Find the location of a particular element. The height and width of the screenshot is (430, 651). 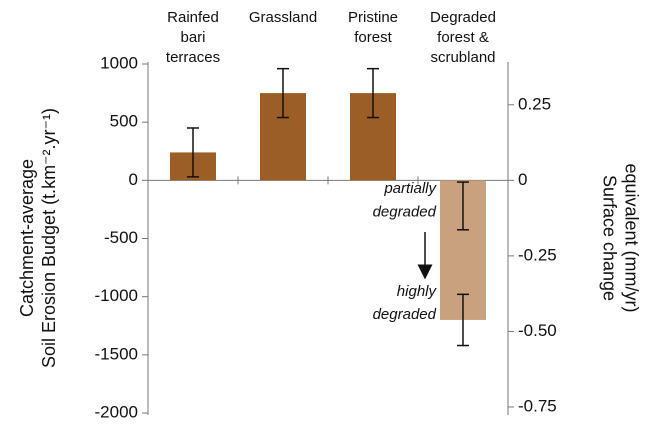

y-axis-label: Soil Erosion Budget (t.km⁻².yr⁻¹) is located at coordinates (49, 238).